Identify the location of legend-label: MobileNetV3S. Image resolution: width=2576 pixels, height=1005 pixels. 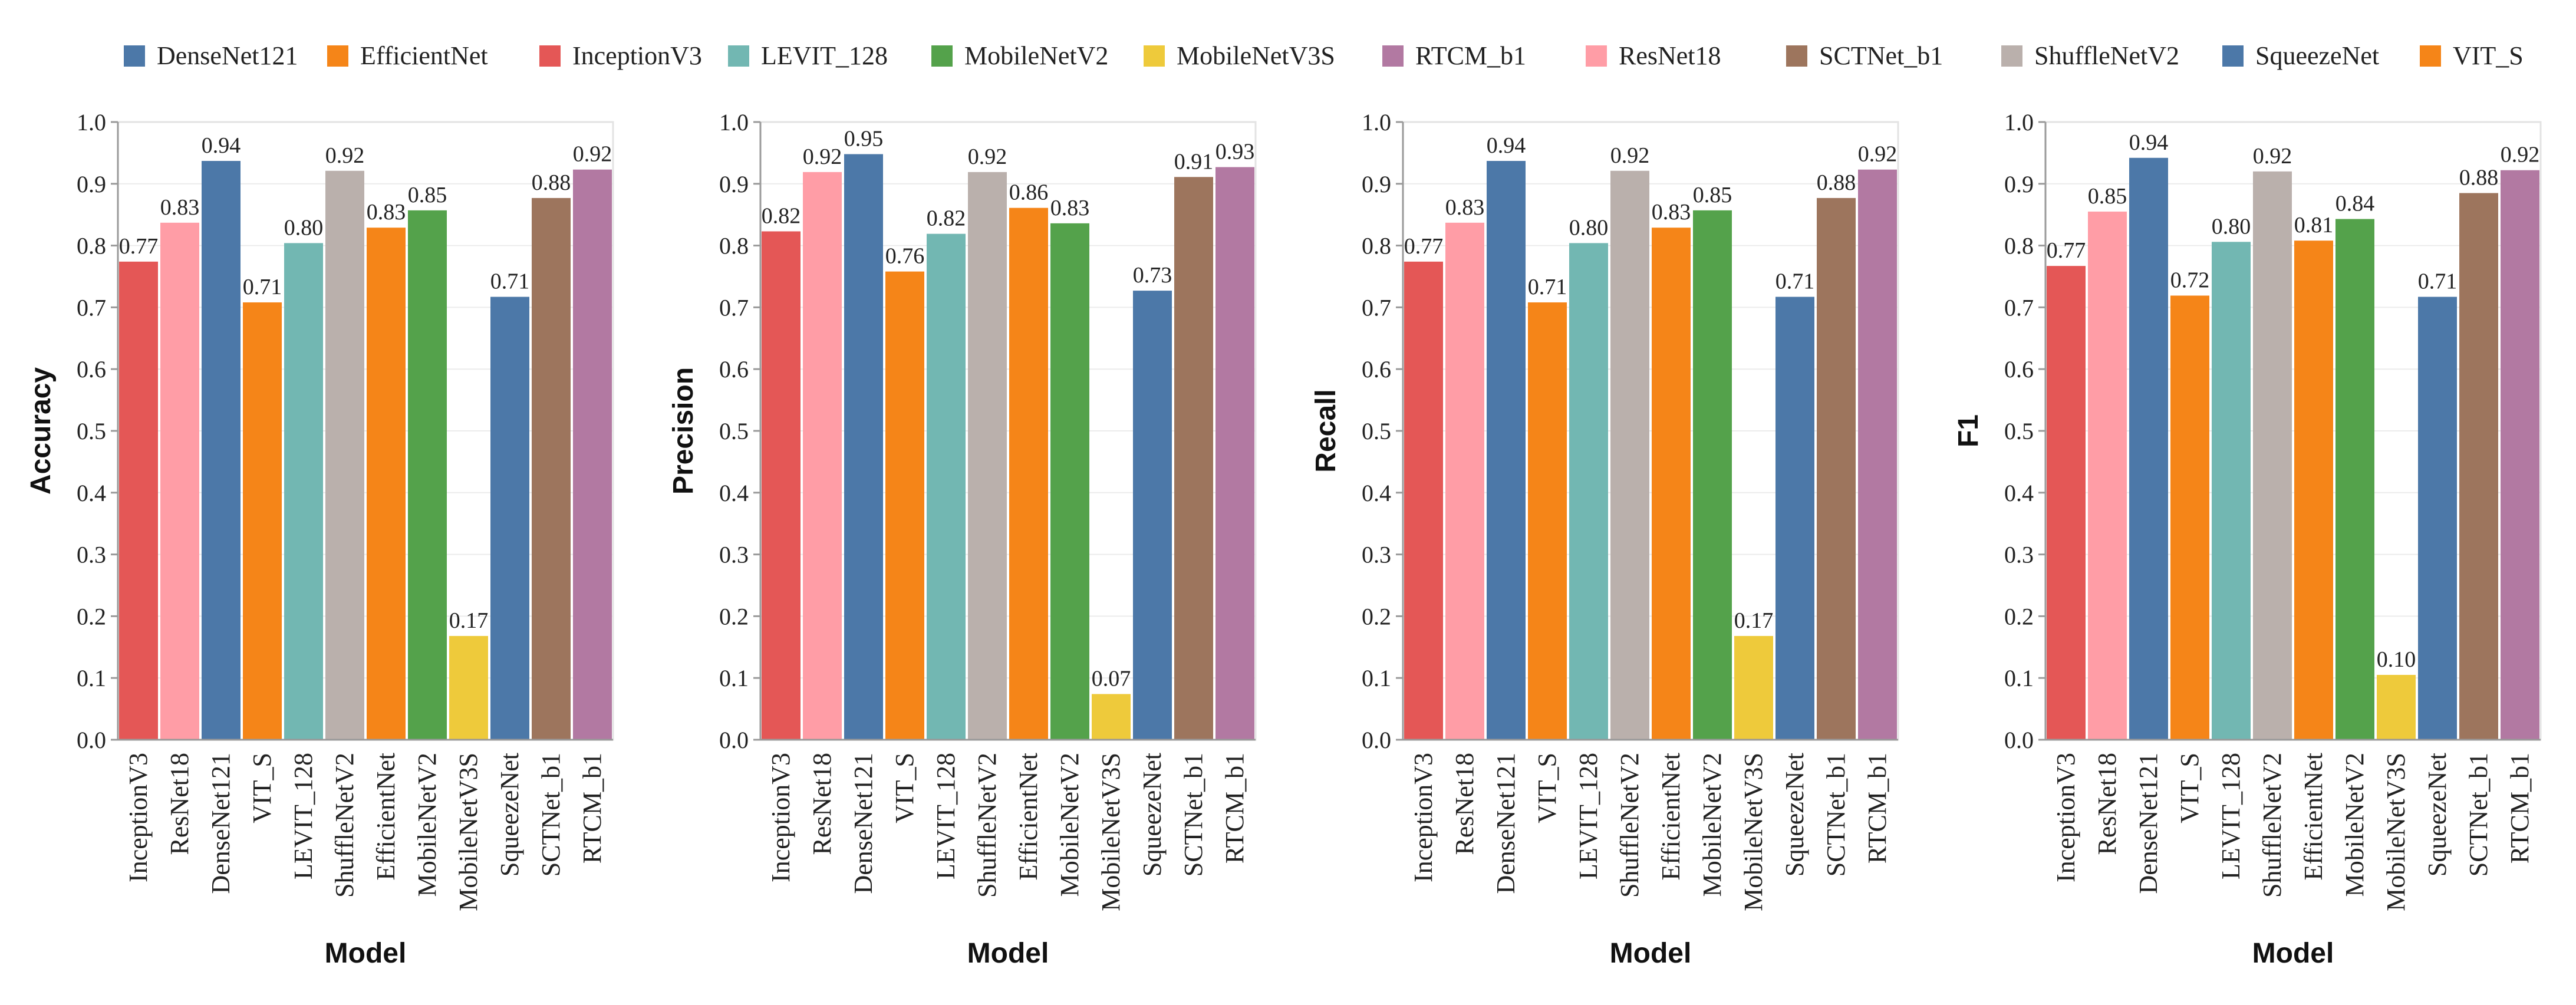
(1256, 55).